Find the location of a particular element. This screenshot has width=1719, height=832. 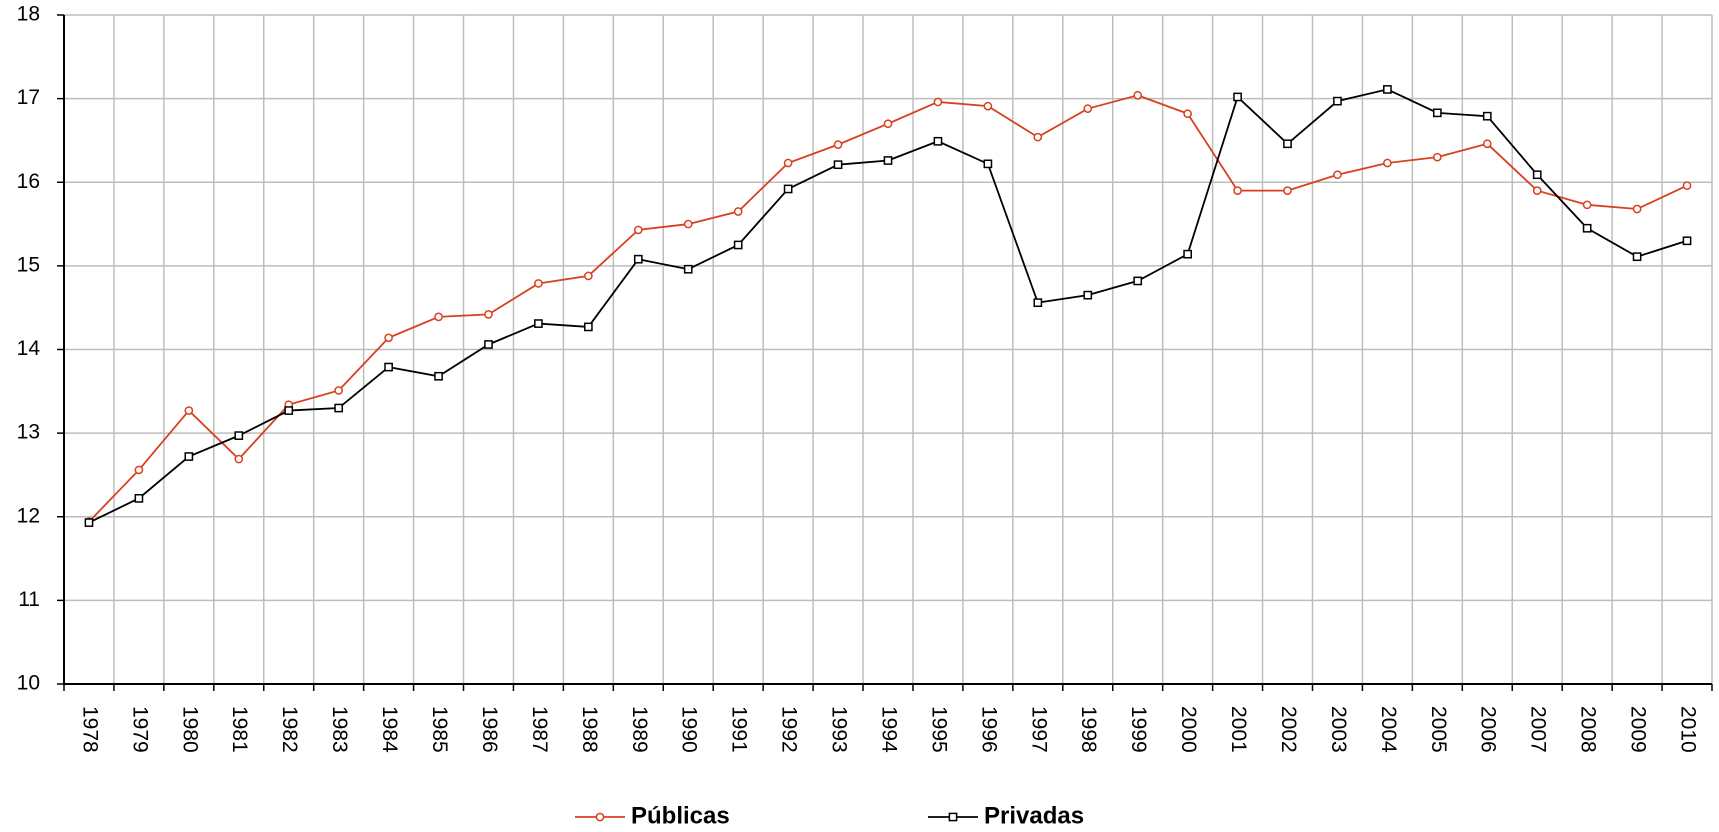

x-tick-label: 1995 is located at coordinates (938, 729).